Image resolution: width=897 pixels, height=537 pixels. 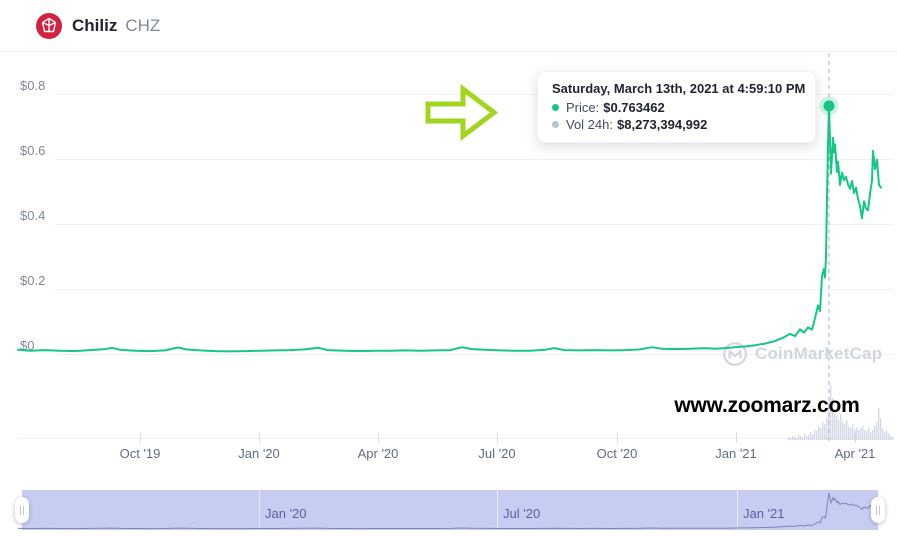 What do you see at coordinates (378, 453) in the screenshot?
I see `x-axis-label: Apr '20` at bounding box center [378, 453].